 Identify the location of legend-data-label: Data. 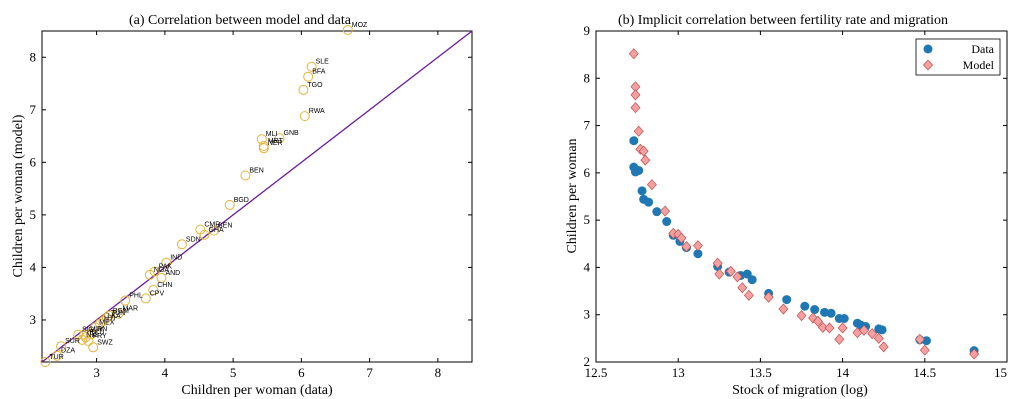
(982, 49).